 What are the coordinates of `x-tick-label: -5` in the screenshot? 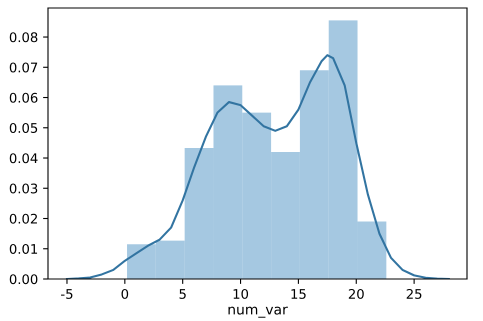 It's located at (66, 294).